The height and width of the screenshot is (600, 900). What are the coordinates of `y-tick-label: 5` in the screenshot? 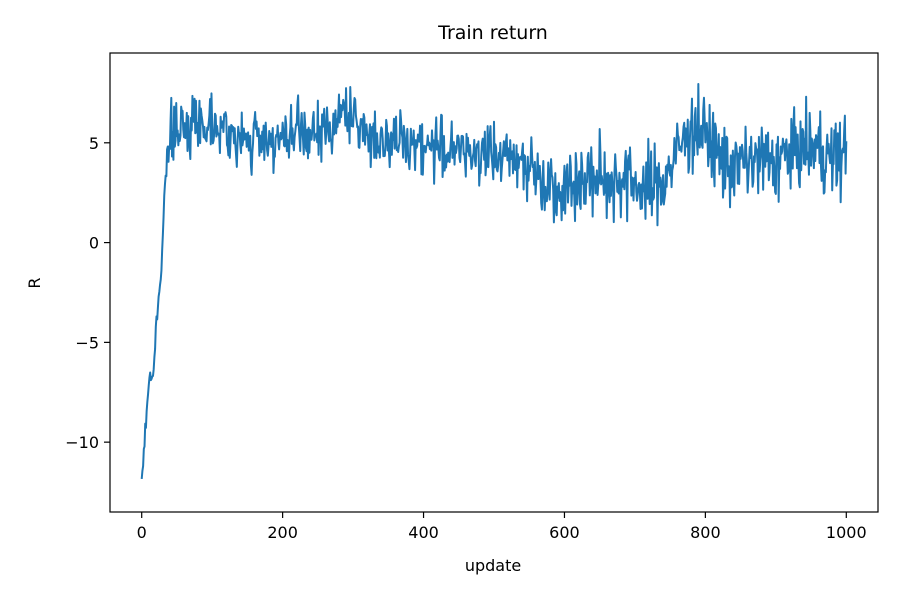 It's located at (94, 143).